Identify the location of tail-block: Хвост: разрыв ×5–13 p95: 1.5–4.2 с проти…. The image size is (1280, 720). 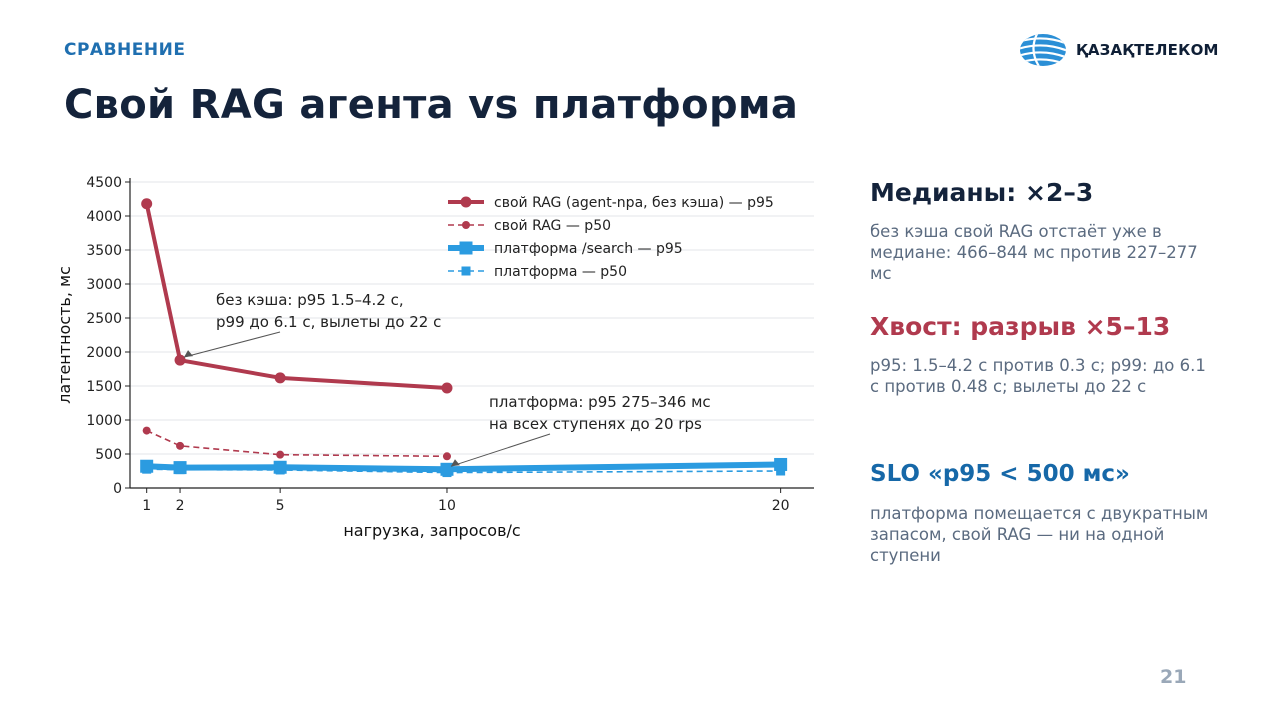
(1040, 354).